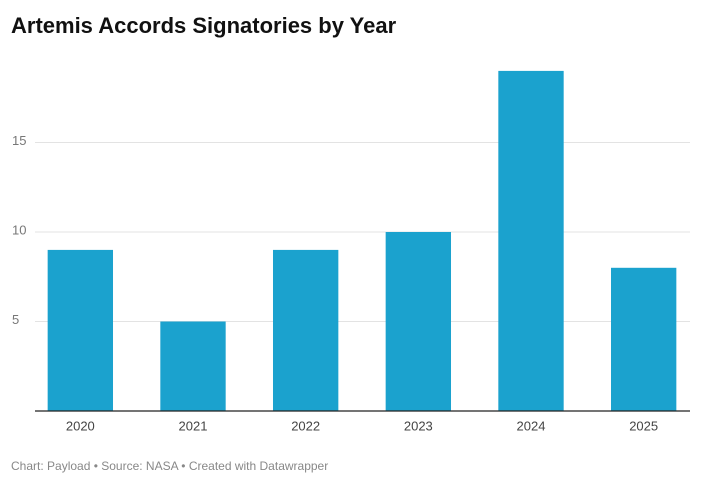  What do you see at coordinates (204, 25) in the screenshot?
I see `chart-title: Artemis Accords Signatories by Year` at bounding box center [204, 25].